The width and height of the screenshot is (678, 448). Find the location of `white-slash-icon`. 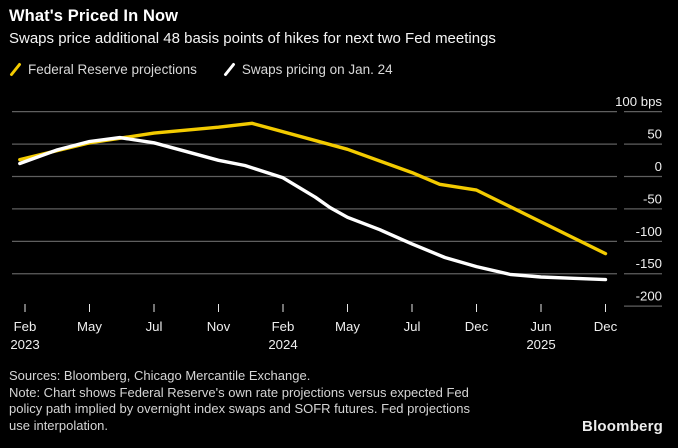

white-slash-icon is located at coordinates (229, 69).